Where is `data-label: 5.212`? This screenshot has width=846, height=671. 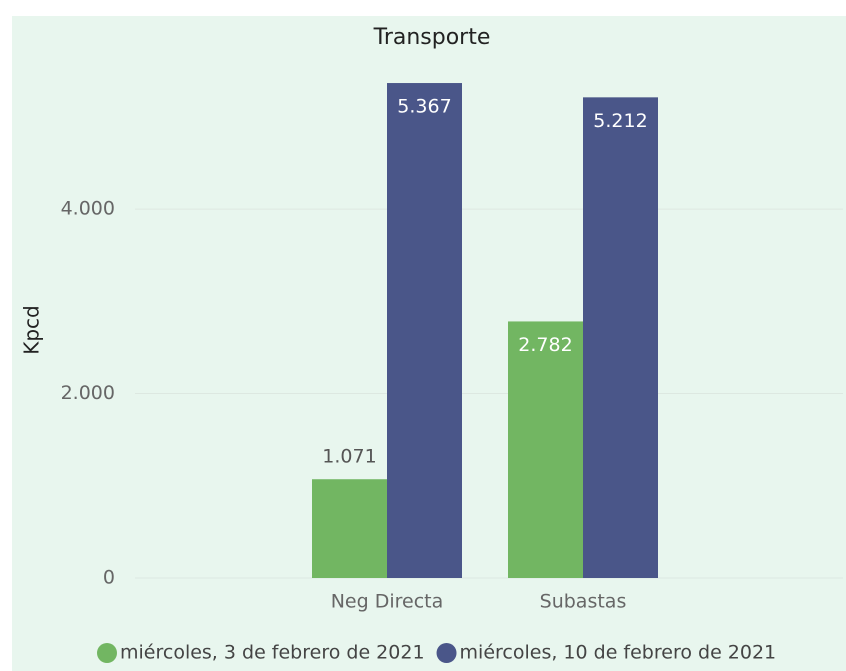
data-label: 5.212 is located at coordinates (620, 121).